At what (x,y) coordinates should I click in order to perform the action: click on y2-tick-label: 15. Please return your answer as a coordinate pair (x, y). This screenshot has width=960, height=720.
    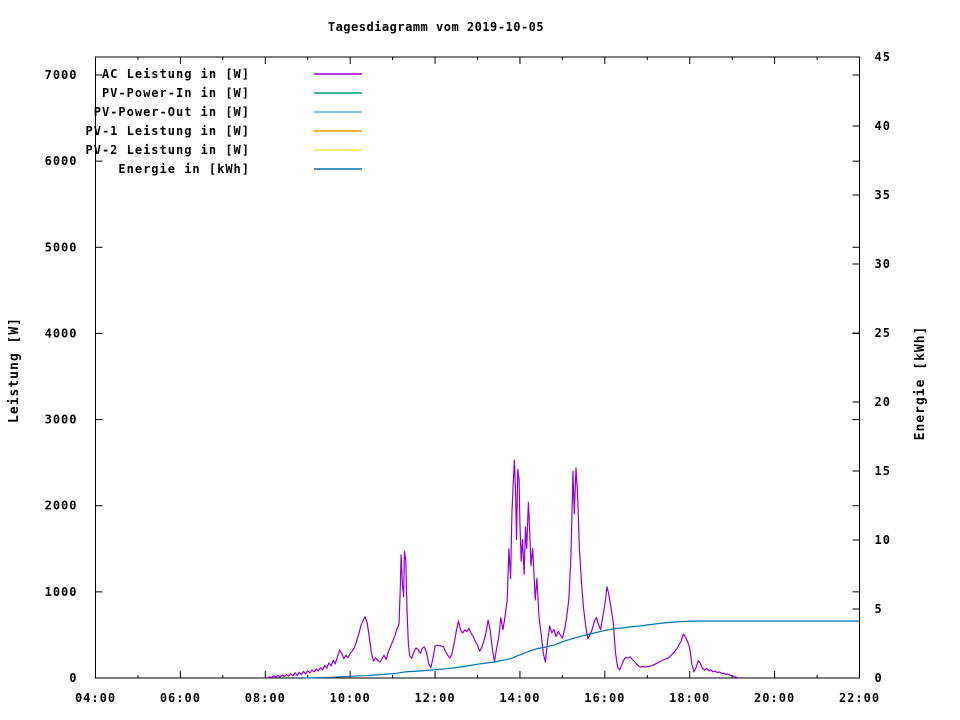
    Looking at the image, I should click on (883, 471).